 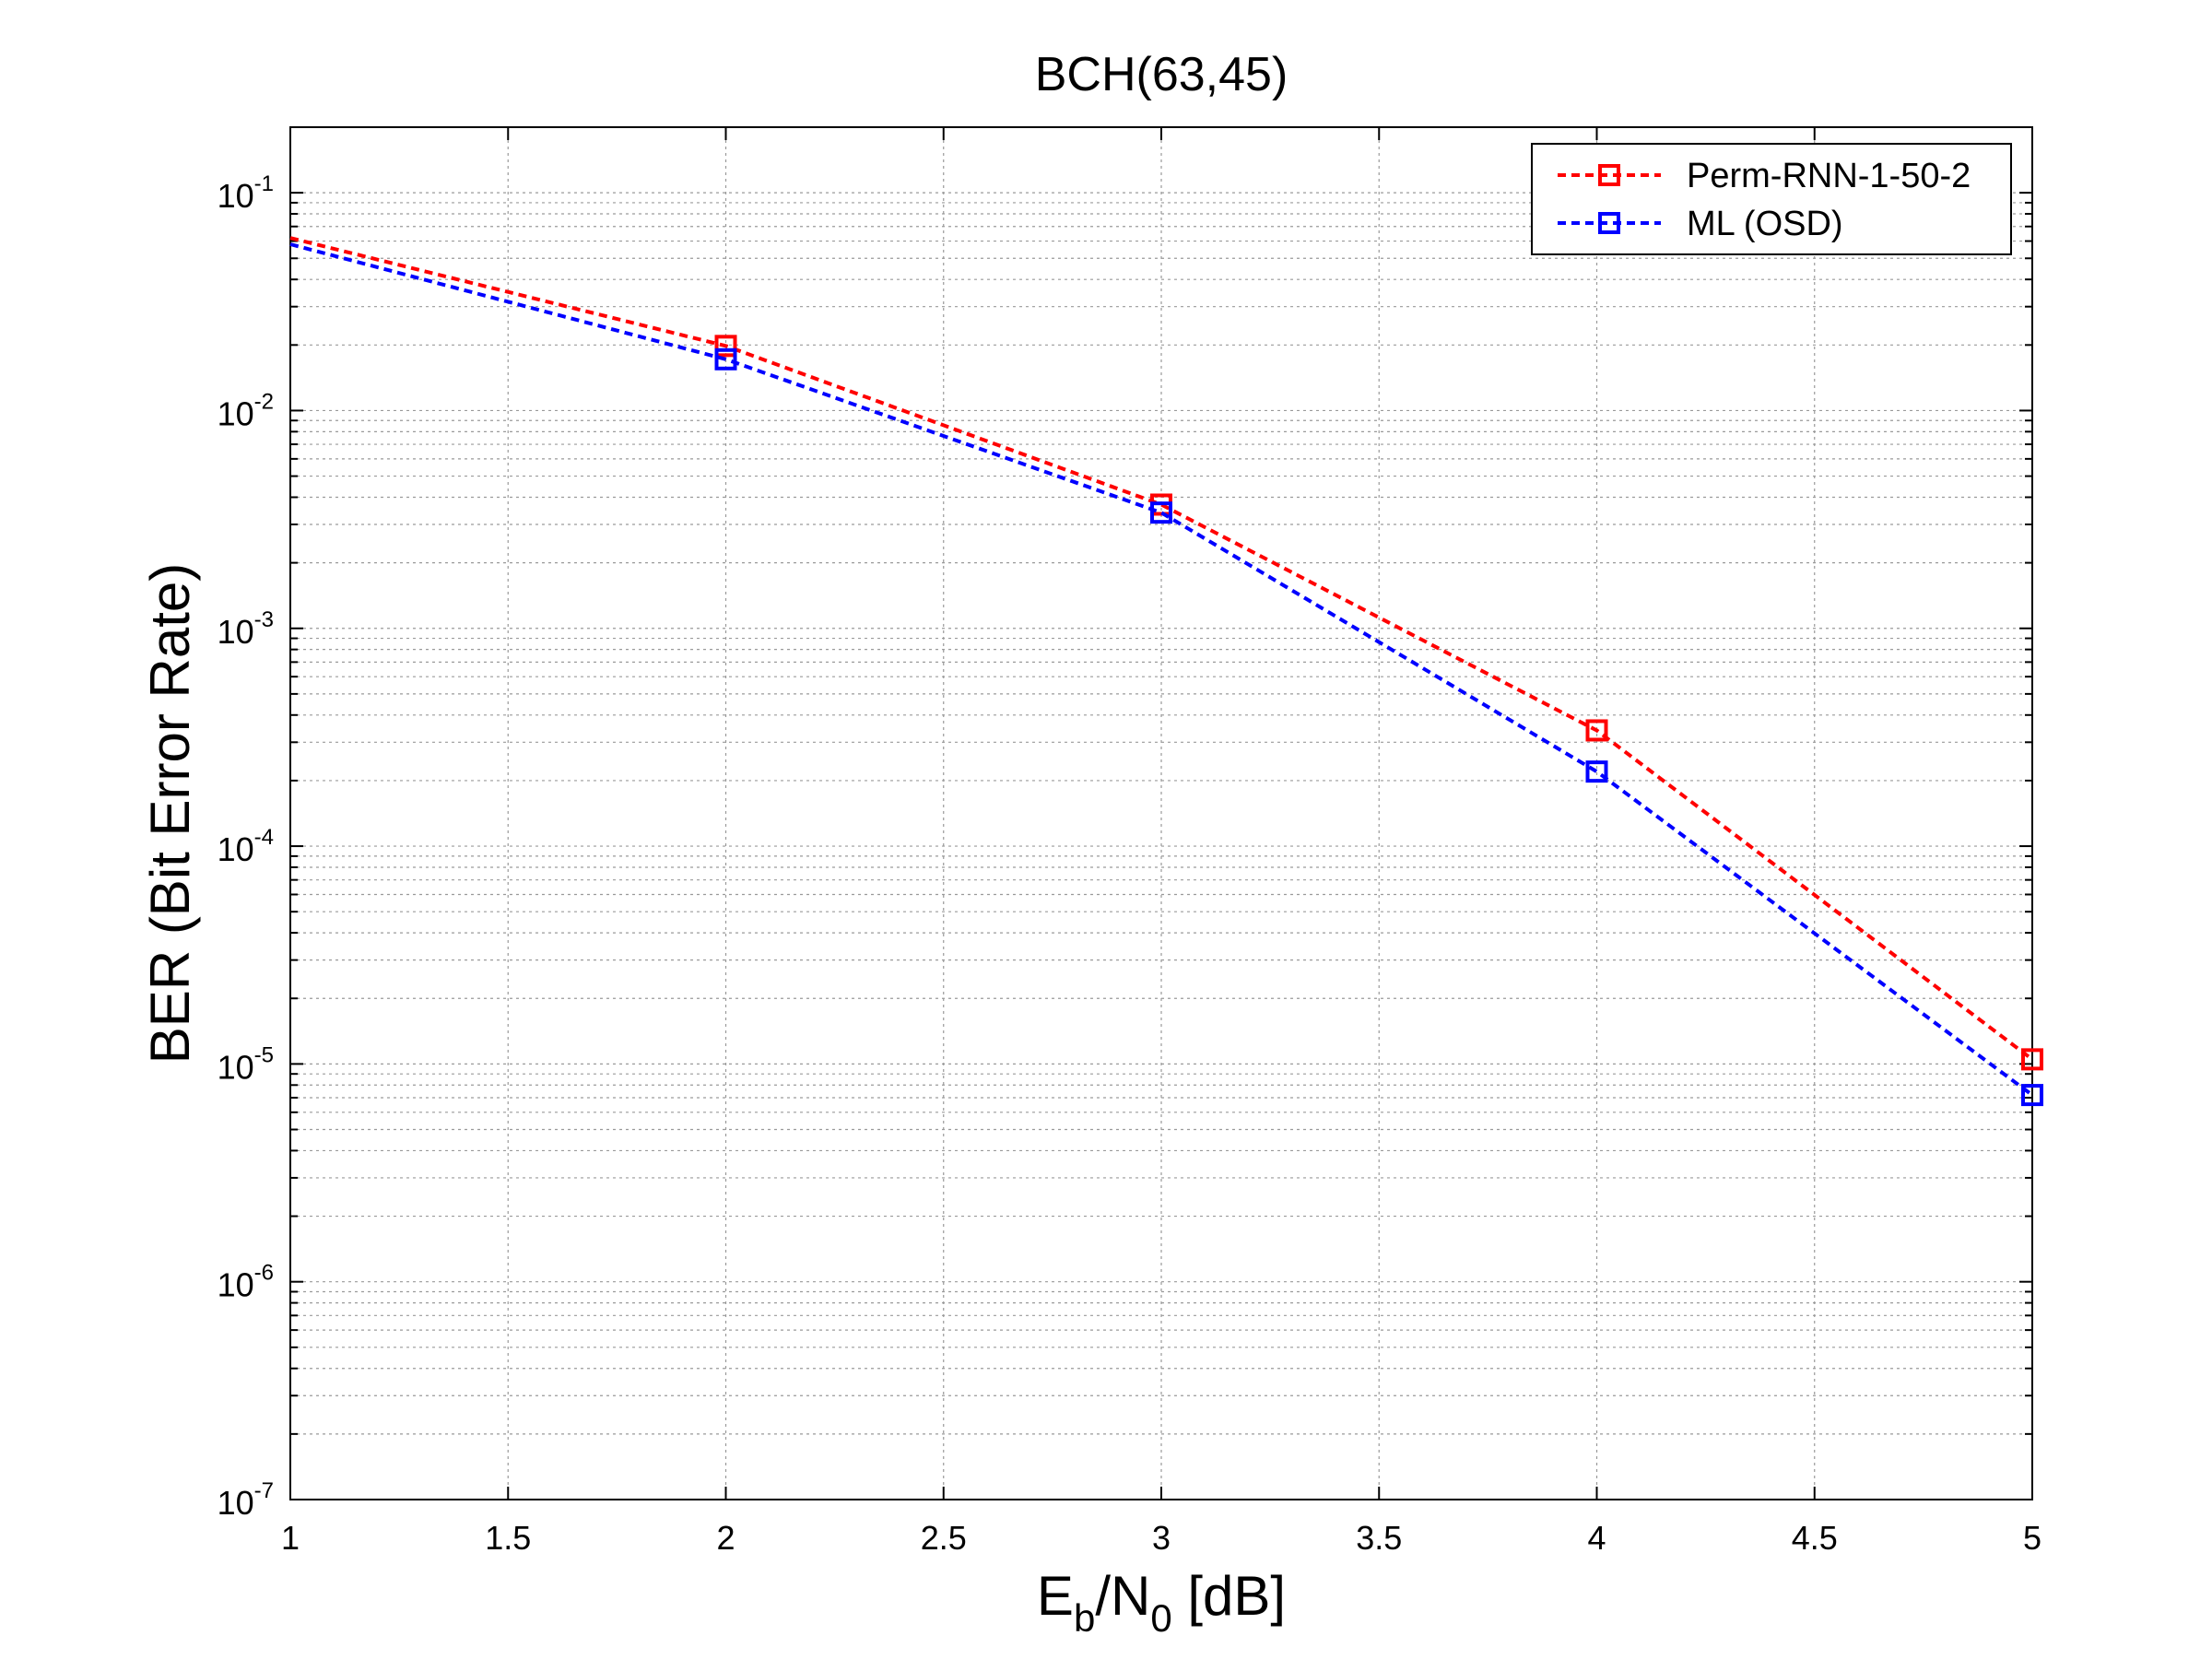 I want to click on legend-item-2: ML (OSD), so click(x=1700, y=224).